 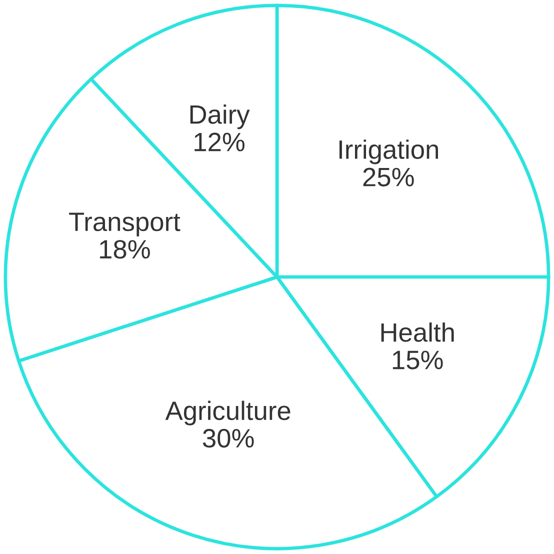 I want to click on data-label: 12%, so click(x=219, y=142).